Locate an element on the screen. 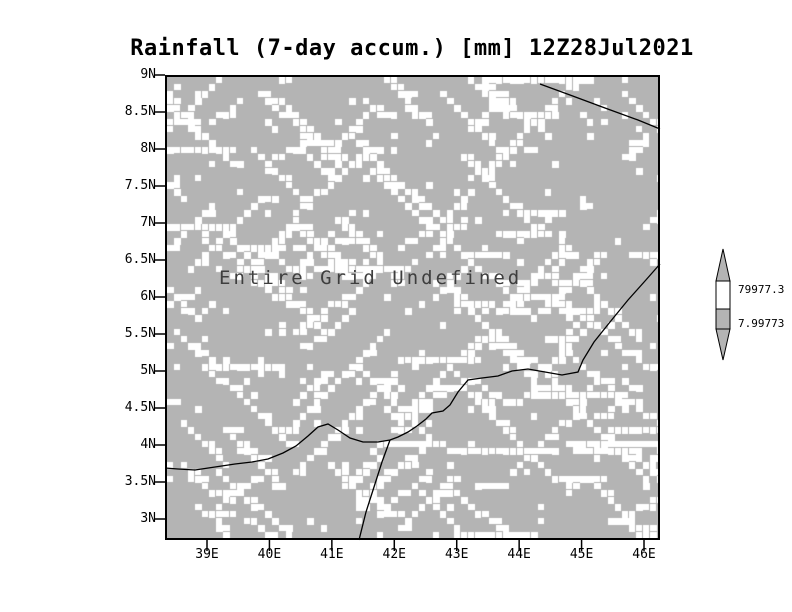 The width and height of the screenshot is (792, 612). colorbar-arrow-down is located at coordinates (723, 344).